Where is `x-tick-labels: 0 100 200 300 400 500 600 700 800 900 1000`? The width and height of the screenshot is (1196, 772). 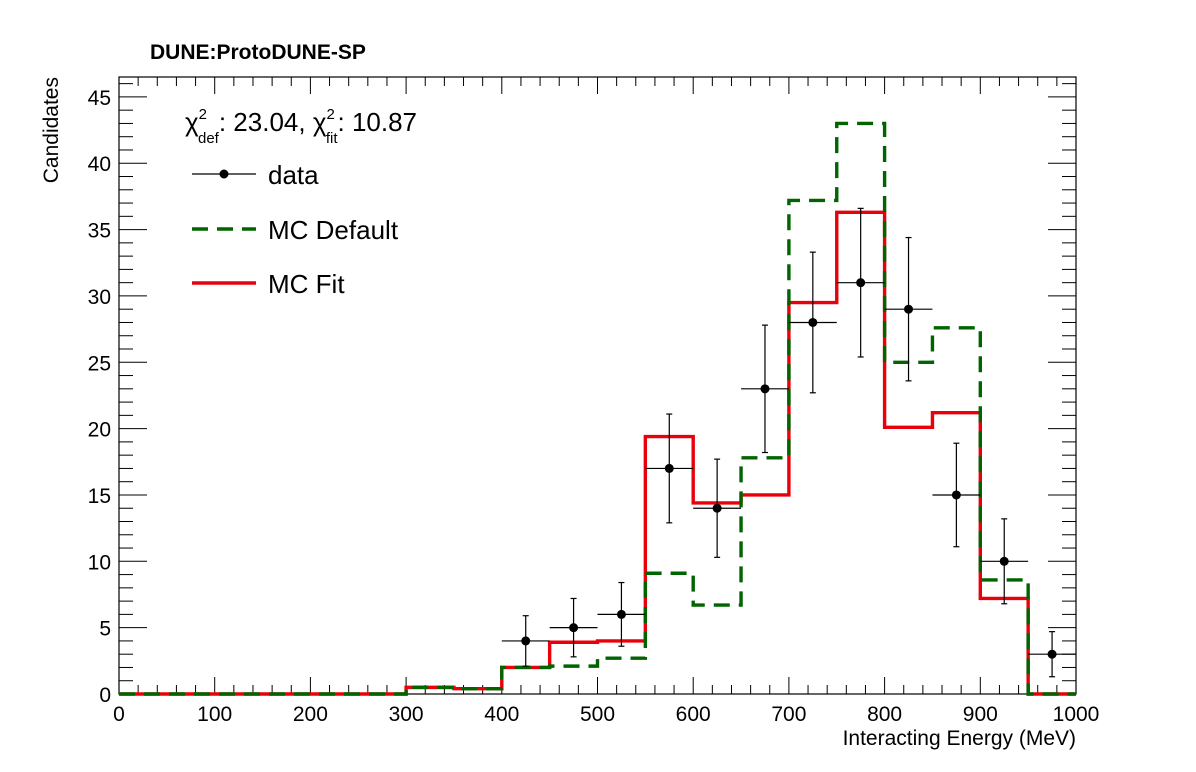 x-tick-labels: 0 100 200 300 400 500 600 700 800 900 1000 is located at coordinates (606, 714).